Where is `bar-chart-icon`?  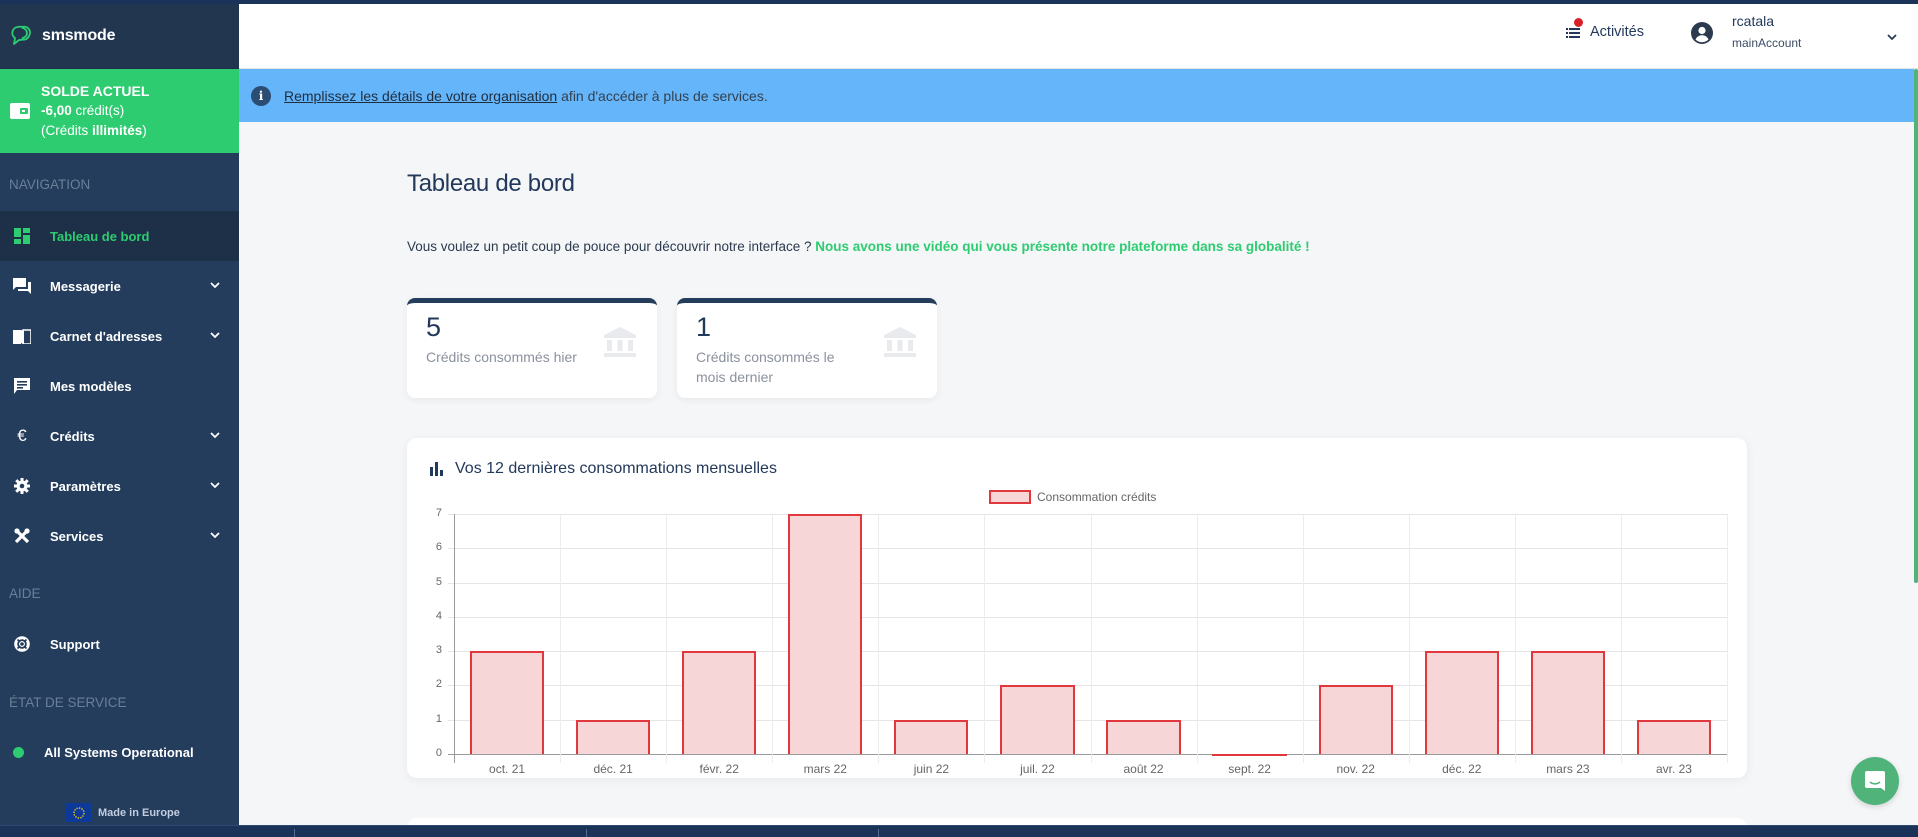
bar-chart-icon is located at coordinates (436, 469).